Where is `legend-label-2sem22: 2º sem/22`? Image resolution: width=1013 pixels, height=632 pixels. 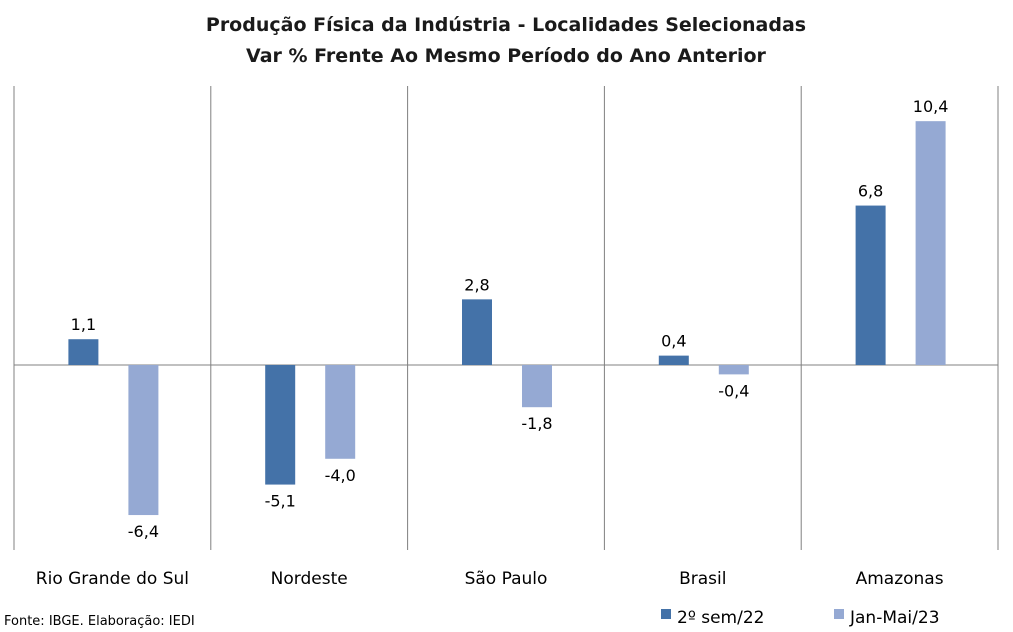
legend-label-2sem22: 2º sem/22 is located at coordinates (720, 618).